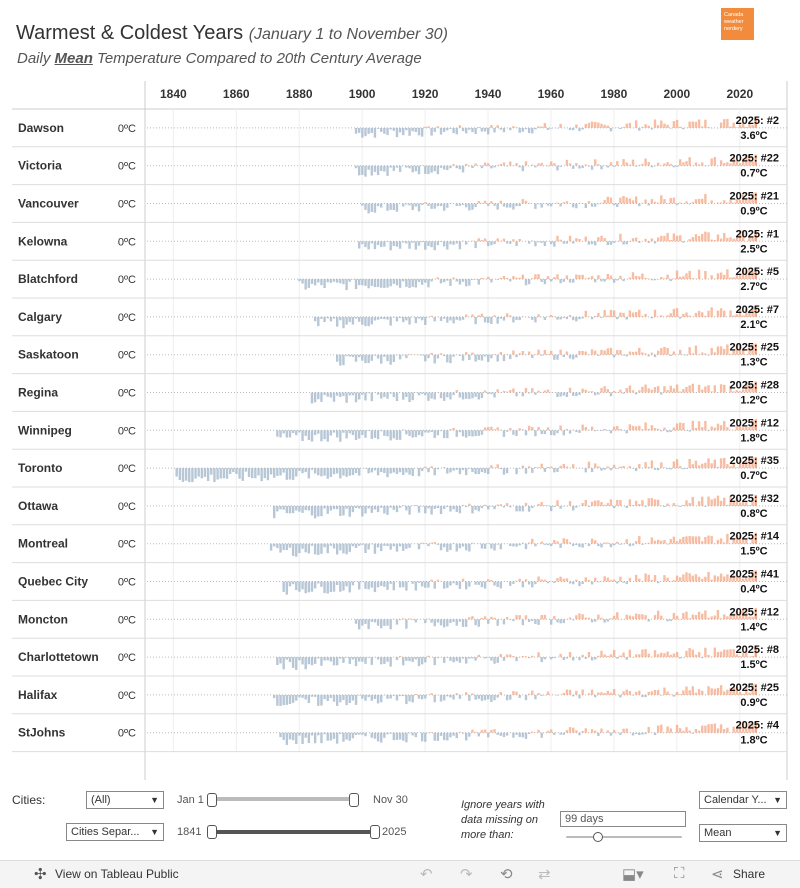  Describe the element at coordinates (544, 874) in the screenshot. I see `refresh-icon: ⇄` at that location.